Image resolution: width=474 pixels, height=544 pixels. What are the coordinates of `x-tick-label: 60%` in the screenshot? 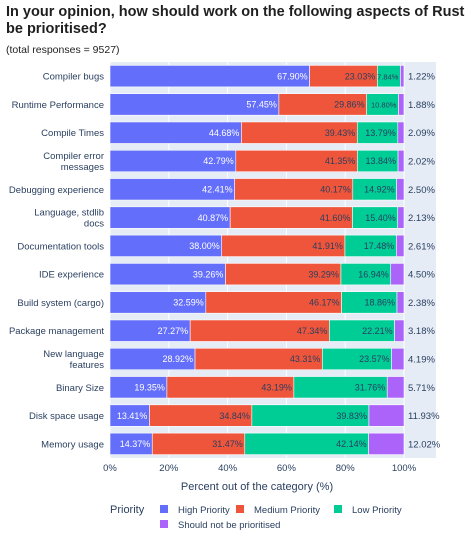 It's located at (287, 468).